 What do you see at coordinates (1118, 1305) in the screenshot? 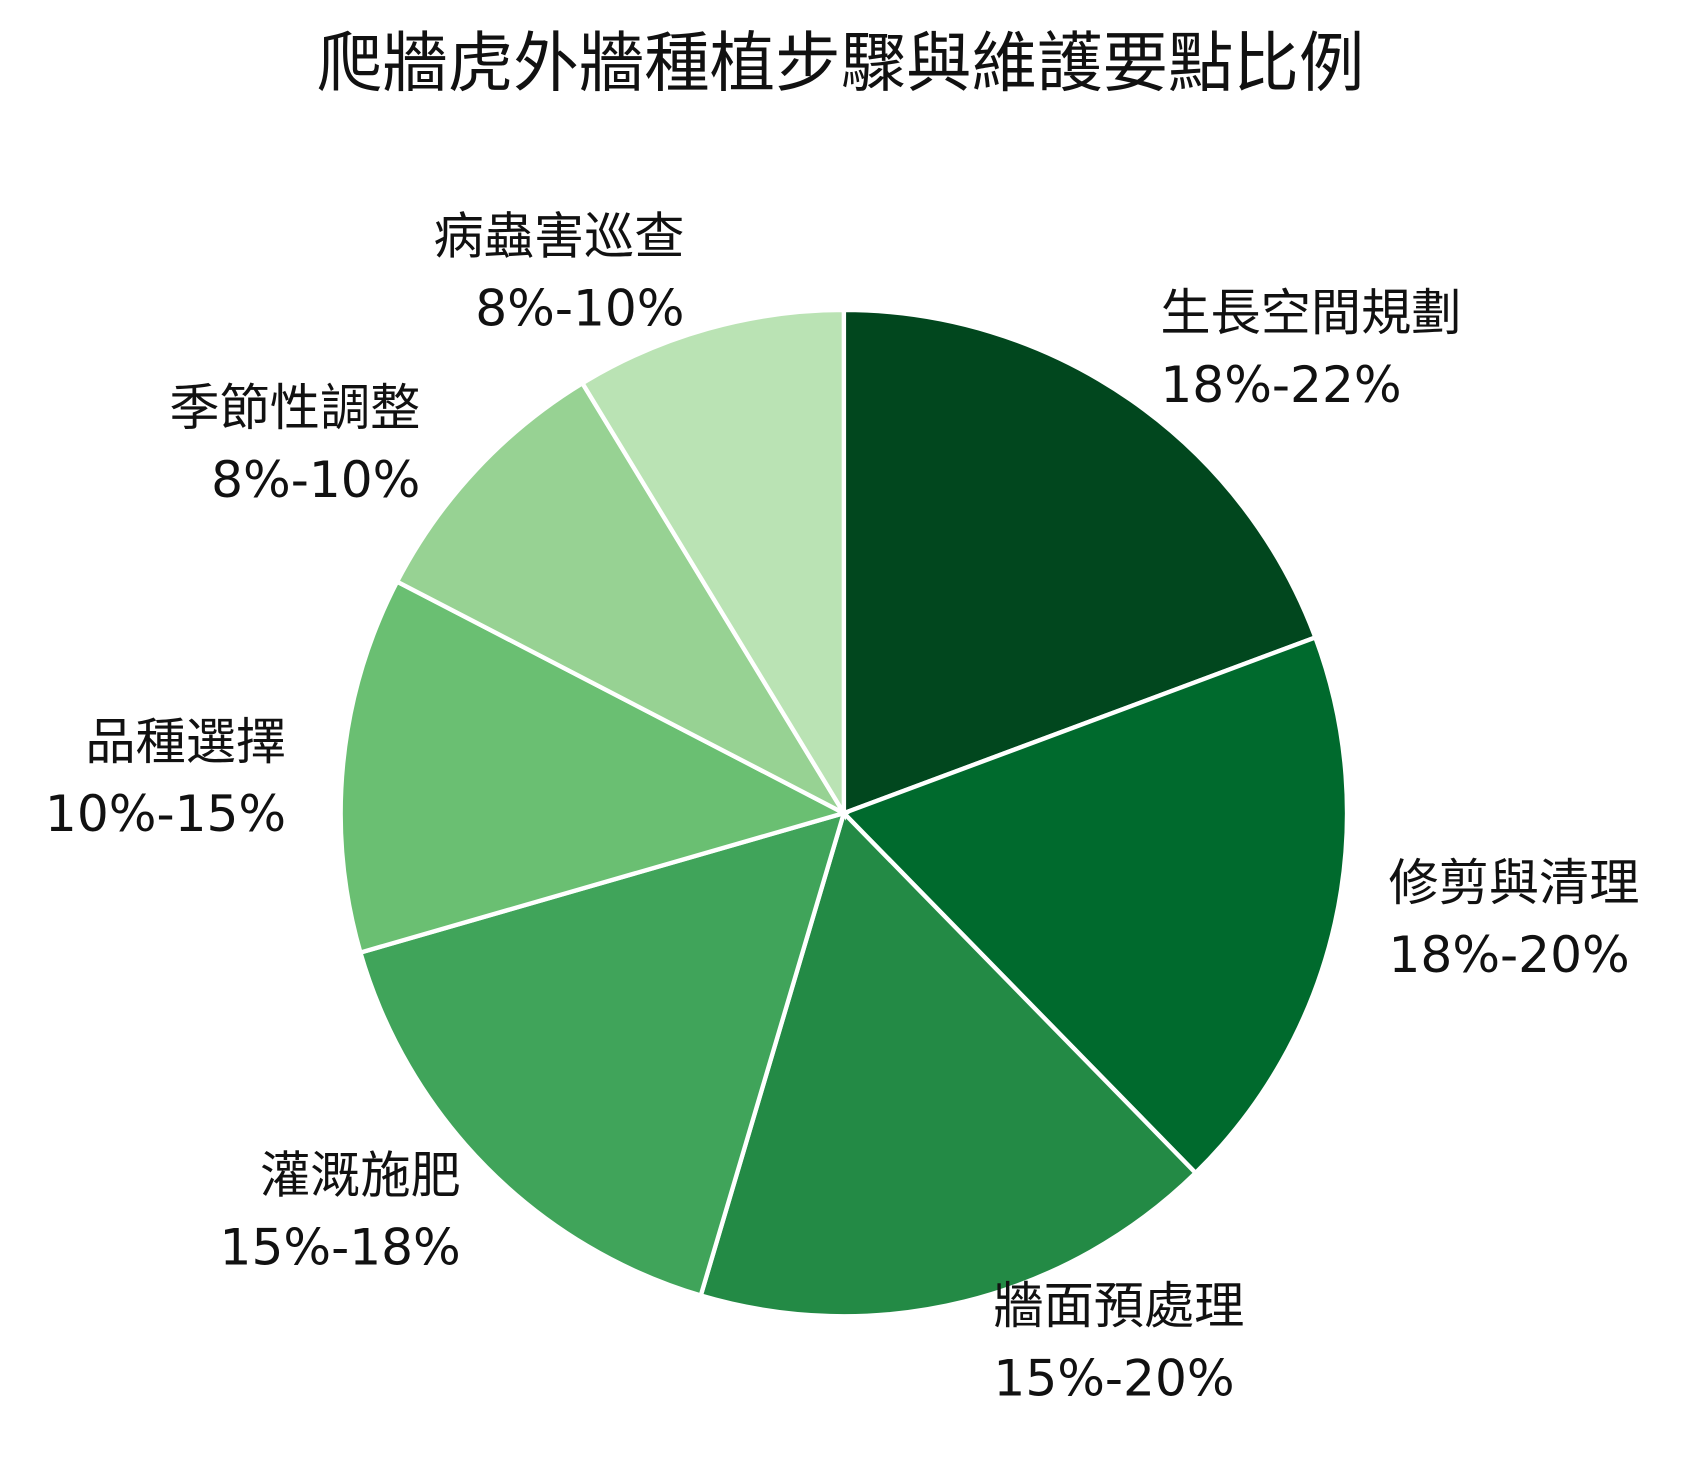
I see `slice-label: 牆面預處理` at bounding box center [1118, 1305].